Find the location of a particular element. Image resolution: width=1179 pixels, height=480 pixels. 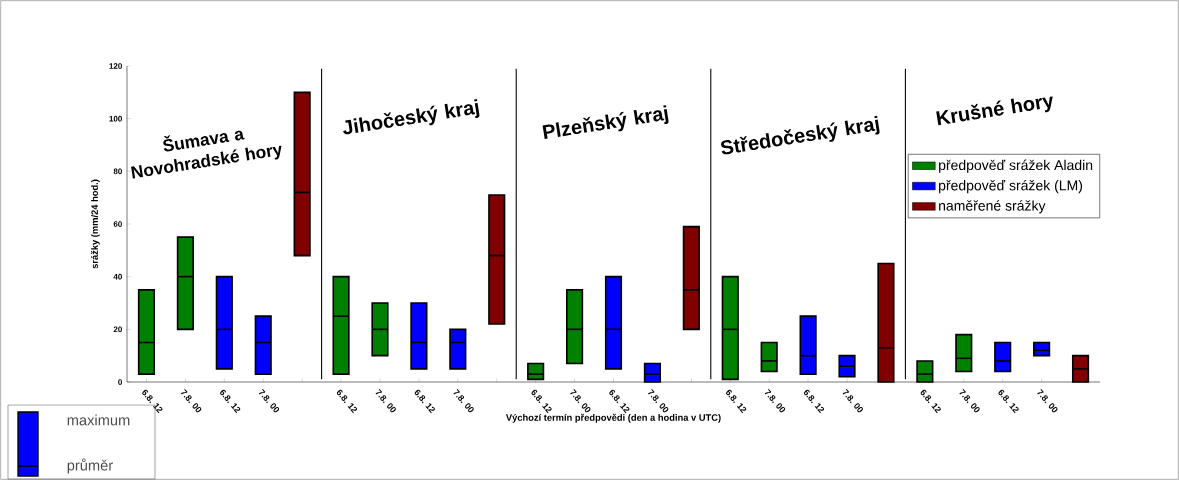

legend-label: předpověď srážek Aladin is located at coordinates (1016, 166).